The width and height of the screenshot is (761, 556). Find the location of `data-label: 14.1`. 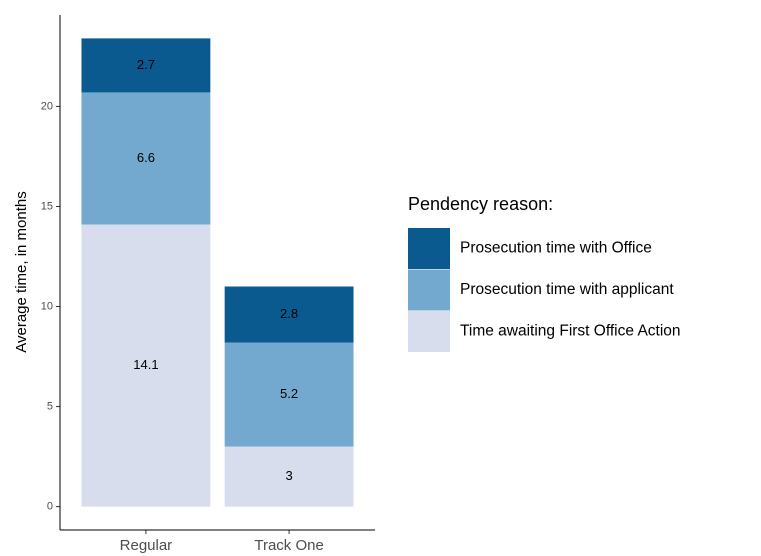

data-label: 14.1 is located at coordinates (145, 364).